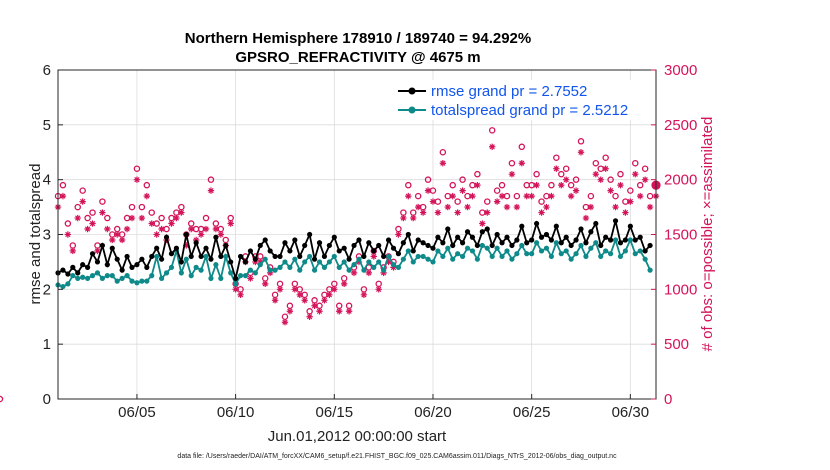 This screenshot has width=830, height=470. Describe the element at coordinates (53, 235) in the screenshot. I see `y-axis-left: 0 1 2 3 4 5 6` at that location.